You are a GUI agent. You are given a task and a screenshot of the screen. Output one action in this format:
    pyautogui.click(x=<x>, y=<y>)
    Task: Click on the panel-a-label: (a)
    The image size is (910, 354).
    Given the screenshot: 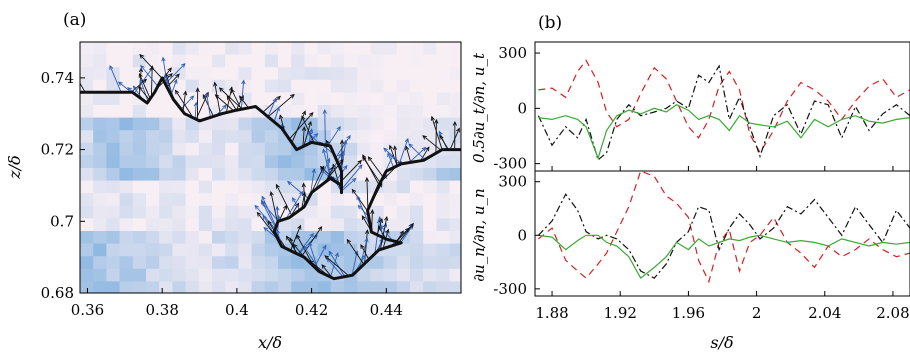 What is the action you would take?
    pyautogui.click(x=74, y=20)
    